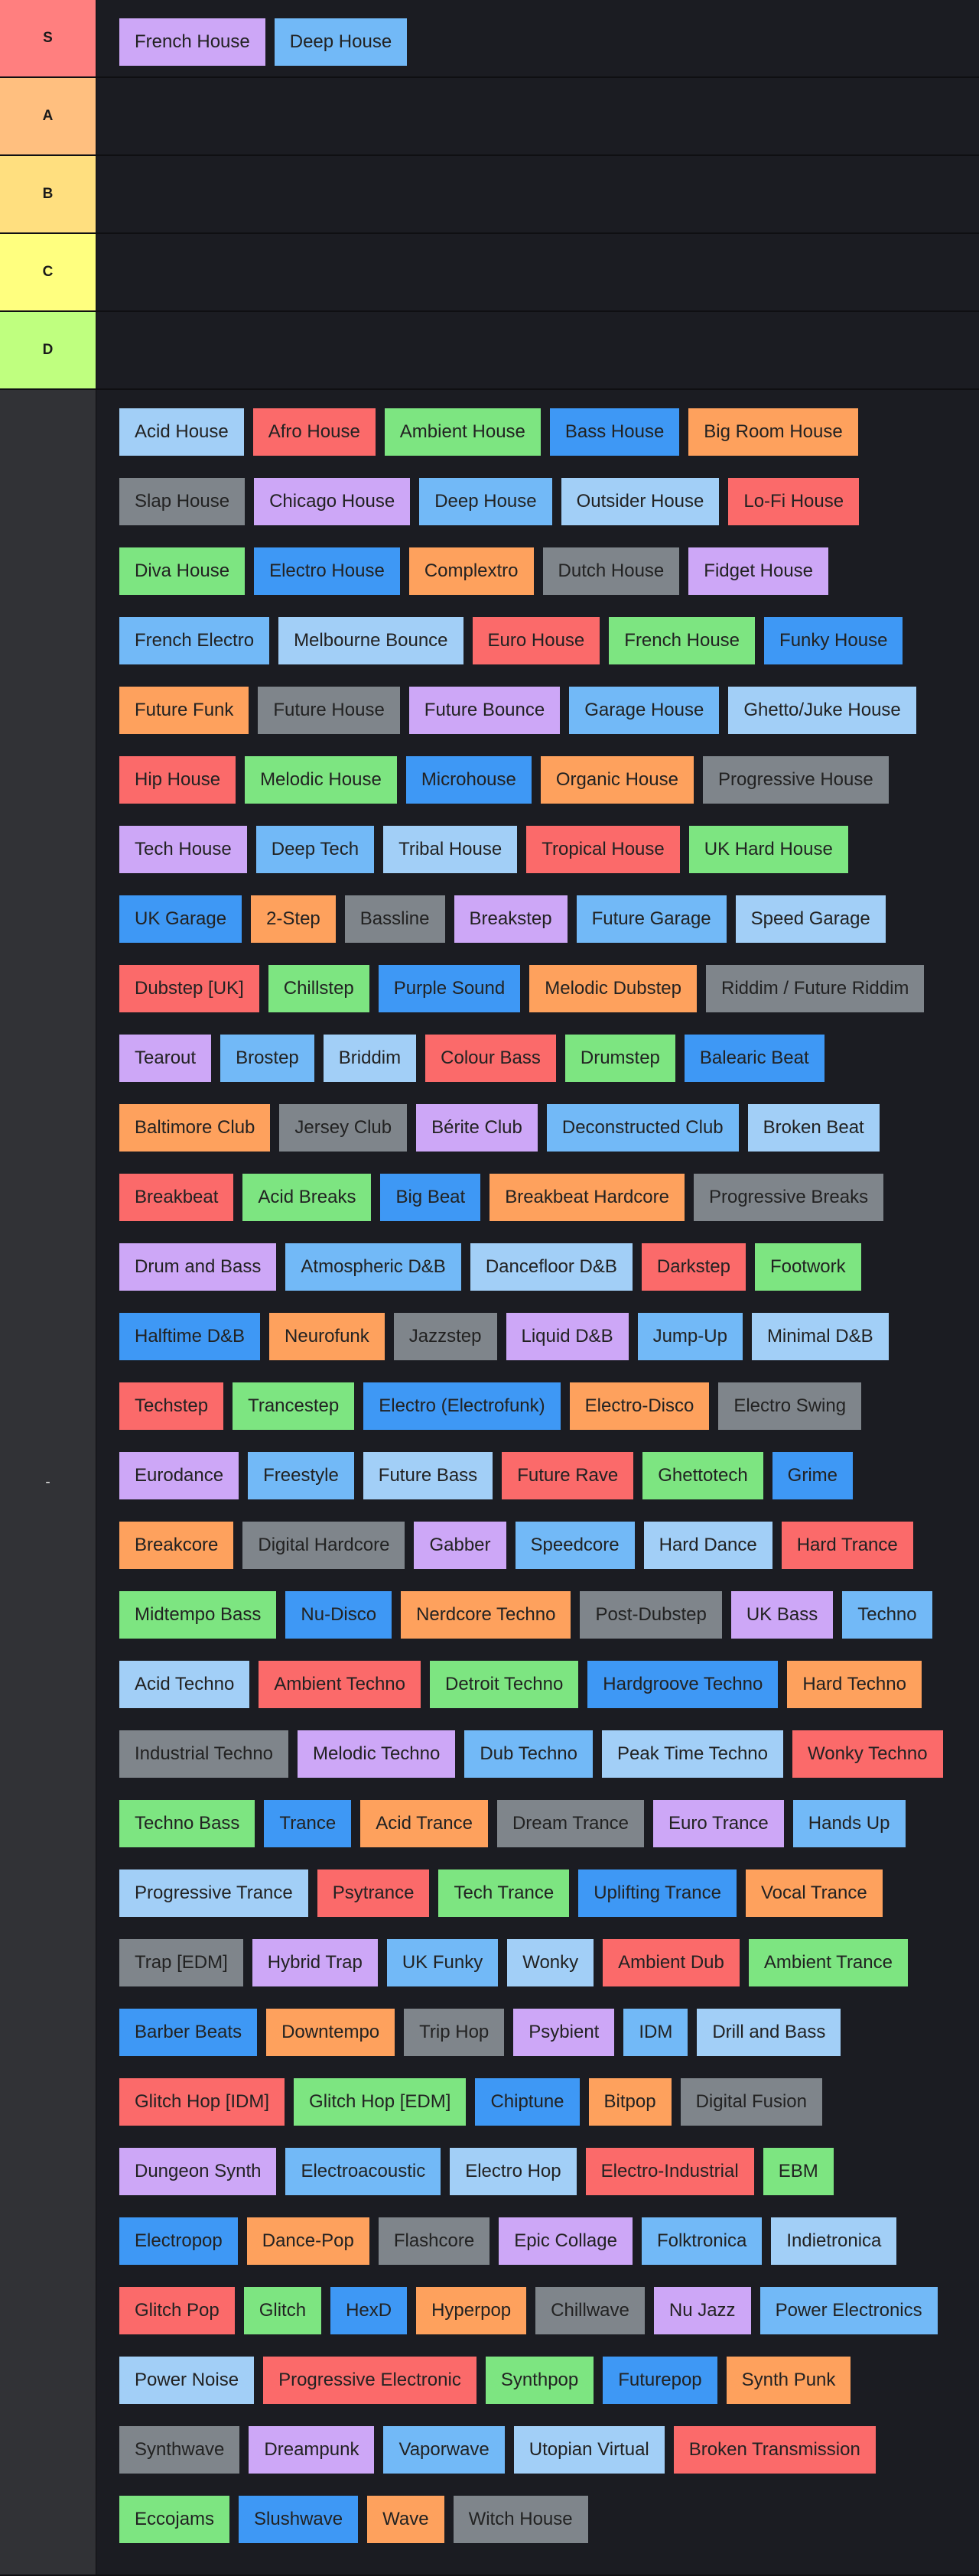  Describe the element at coordinates (615, 432) in the screenshot. I see `genre-tile-bass-house: Bass House` at that location.